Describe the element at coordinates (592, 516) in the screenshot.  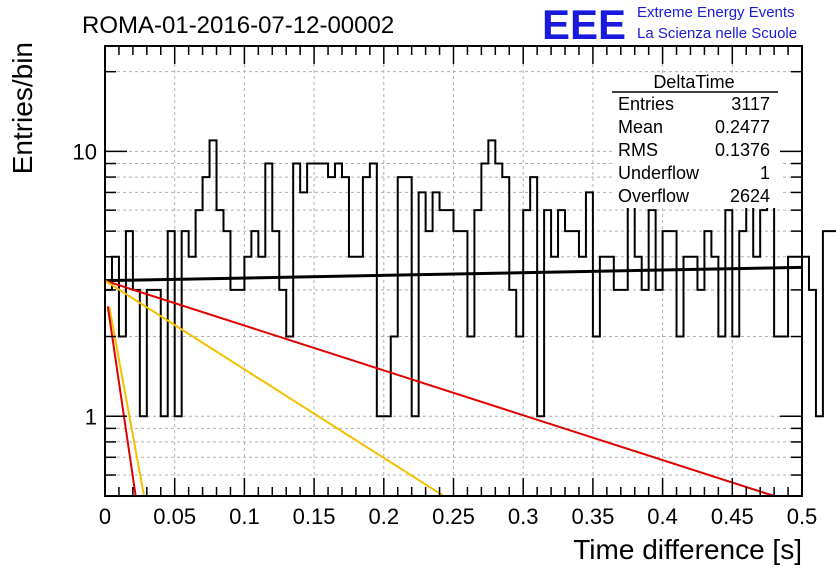
I see `x-tick-label: 0.35` at that location.